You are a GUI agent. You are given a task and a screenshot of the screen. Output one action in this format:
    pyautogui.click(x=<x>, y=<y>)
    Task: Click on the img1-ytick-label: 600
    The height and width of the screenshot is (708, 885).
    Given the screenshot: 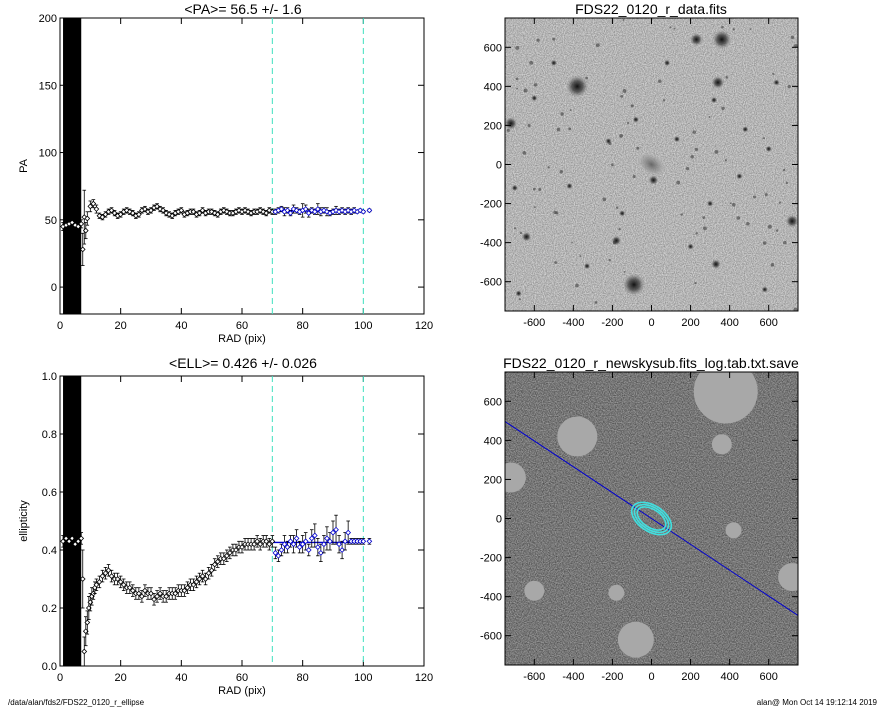 What is the action you would take?
    pyautogui.click(x=493, y=48)
    